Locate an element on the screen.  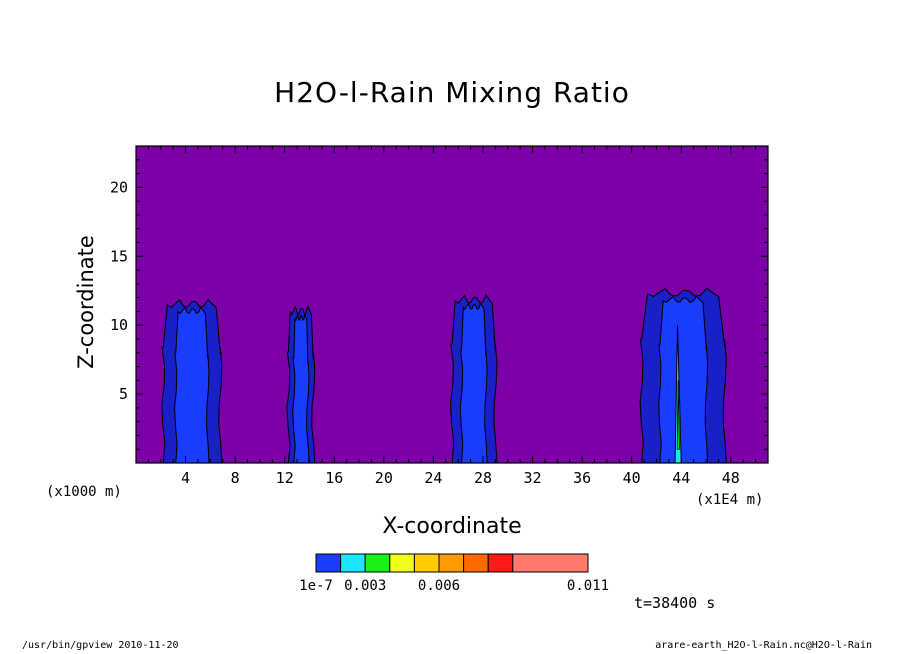
footer-right: arare-earth_H2O-l-Rain.nc@H2O-l-Rain is located at coordinates (763, 645).